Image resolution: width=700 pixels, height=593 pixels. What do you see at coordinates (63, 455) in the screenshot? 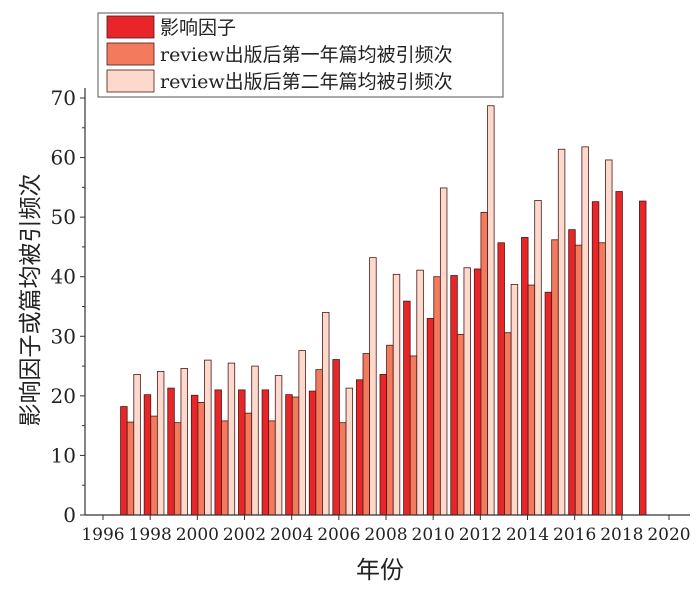
I see `y-tick-label: 10` at bounding box center [63, 455].